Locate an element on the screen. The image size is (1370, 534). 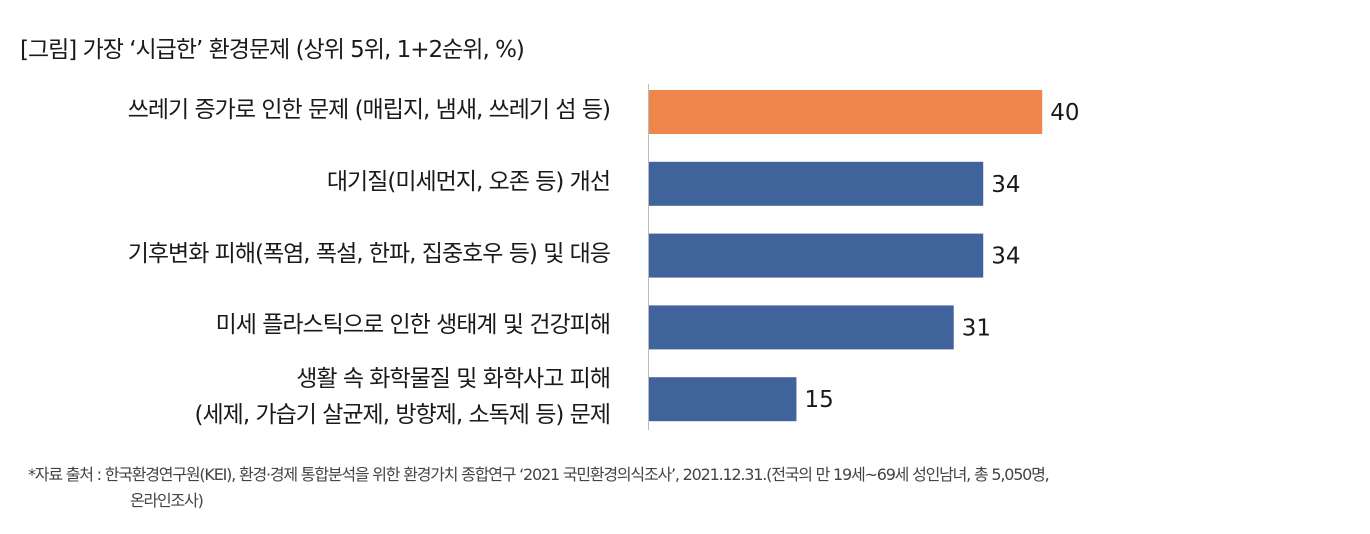
data-label: 15 is located at coordinates (818, 400).